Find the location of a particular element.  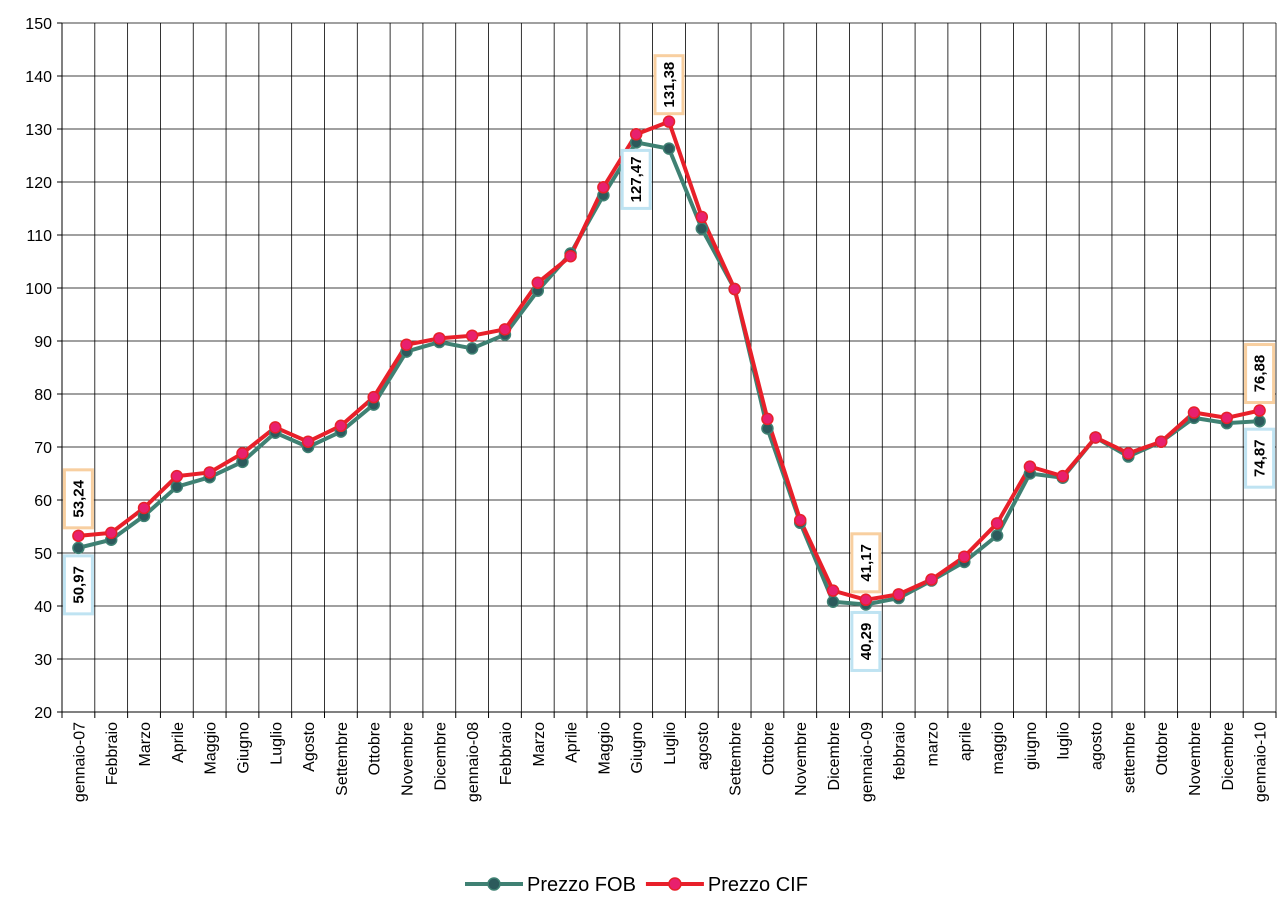

y-tick-label: 140 is located at coordinates (38, 77).